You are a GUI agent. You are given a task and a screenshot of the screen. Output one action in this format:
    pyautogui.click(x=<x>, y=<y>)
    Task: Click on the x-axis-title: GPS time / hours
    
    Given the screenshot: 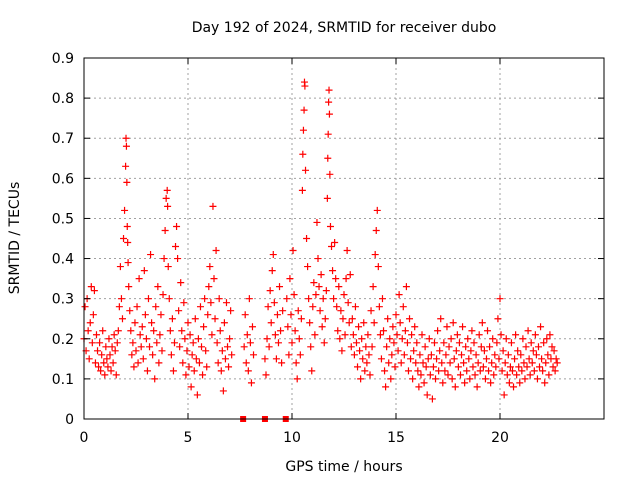 What is the action you would take?
    pyautogui.click(x=343, y=467)
    